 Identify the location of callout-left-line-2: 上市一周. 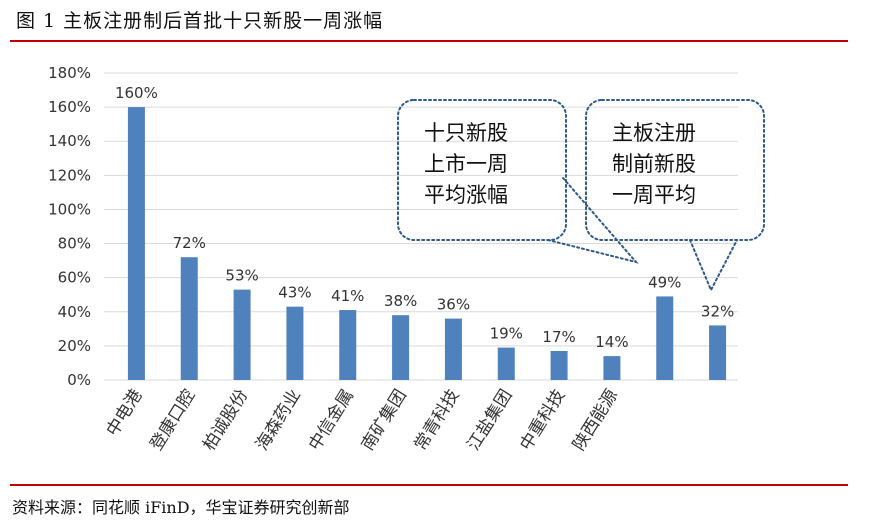
(466, 164).